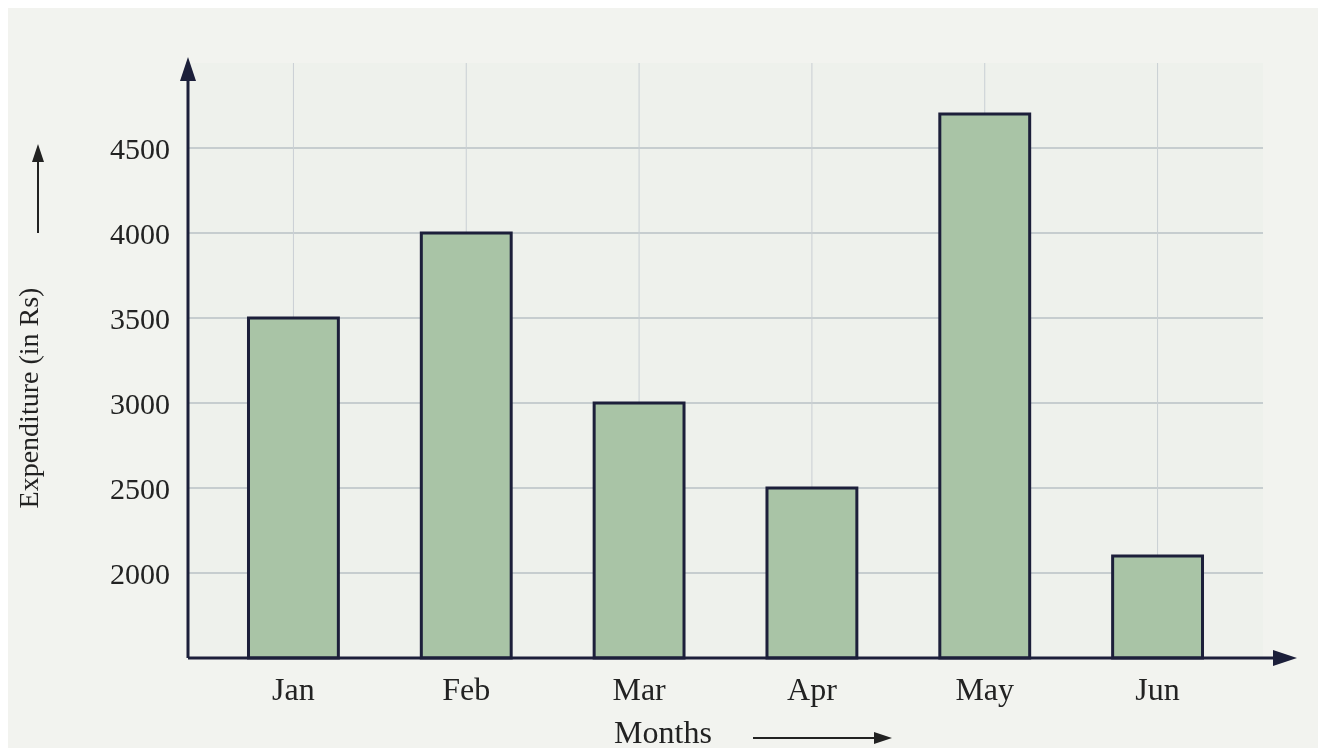 The image size is (1328, 752). Describe the element at coordinates (812, 689) in the screenshot. I see `x-tick-label: Apr` at that location.